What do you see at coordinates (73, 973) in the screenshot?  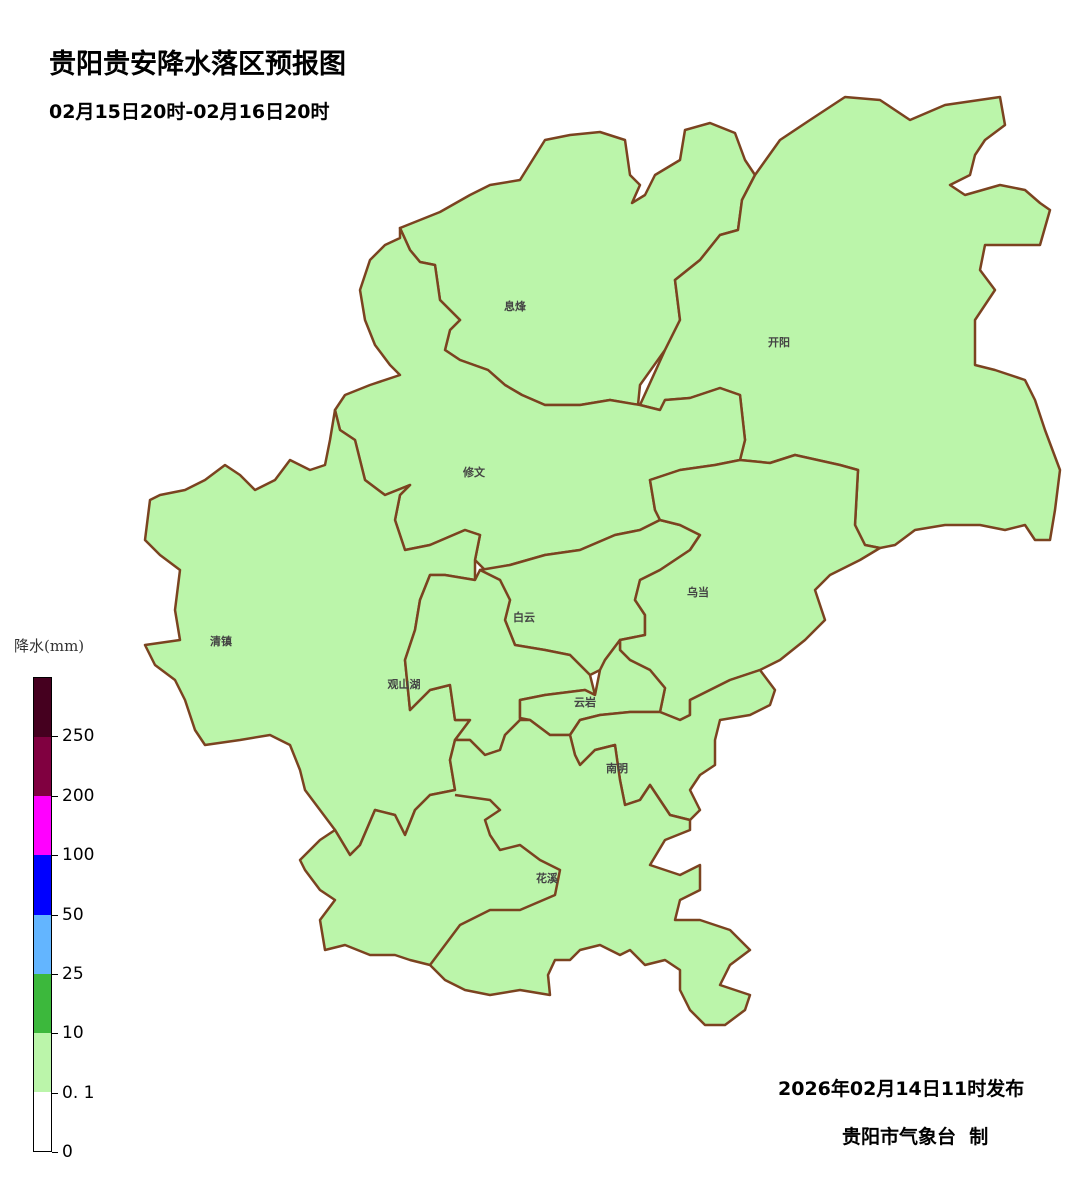 I see `legend-tick-label: 25` at bounding box center [73, 973].